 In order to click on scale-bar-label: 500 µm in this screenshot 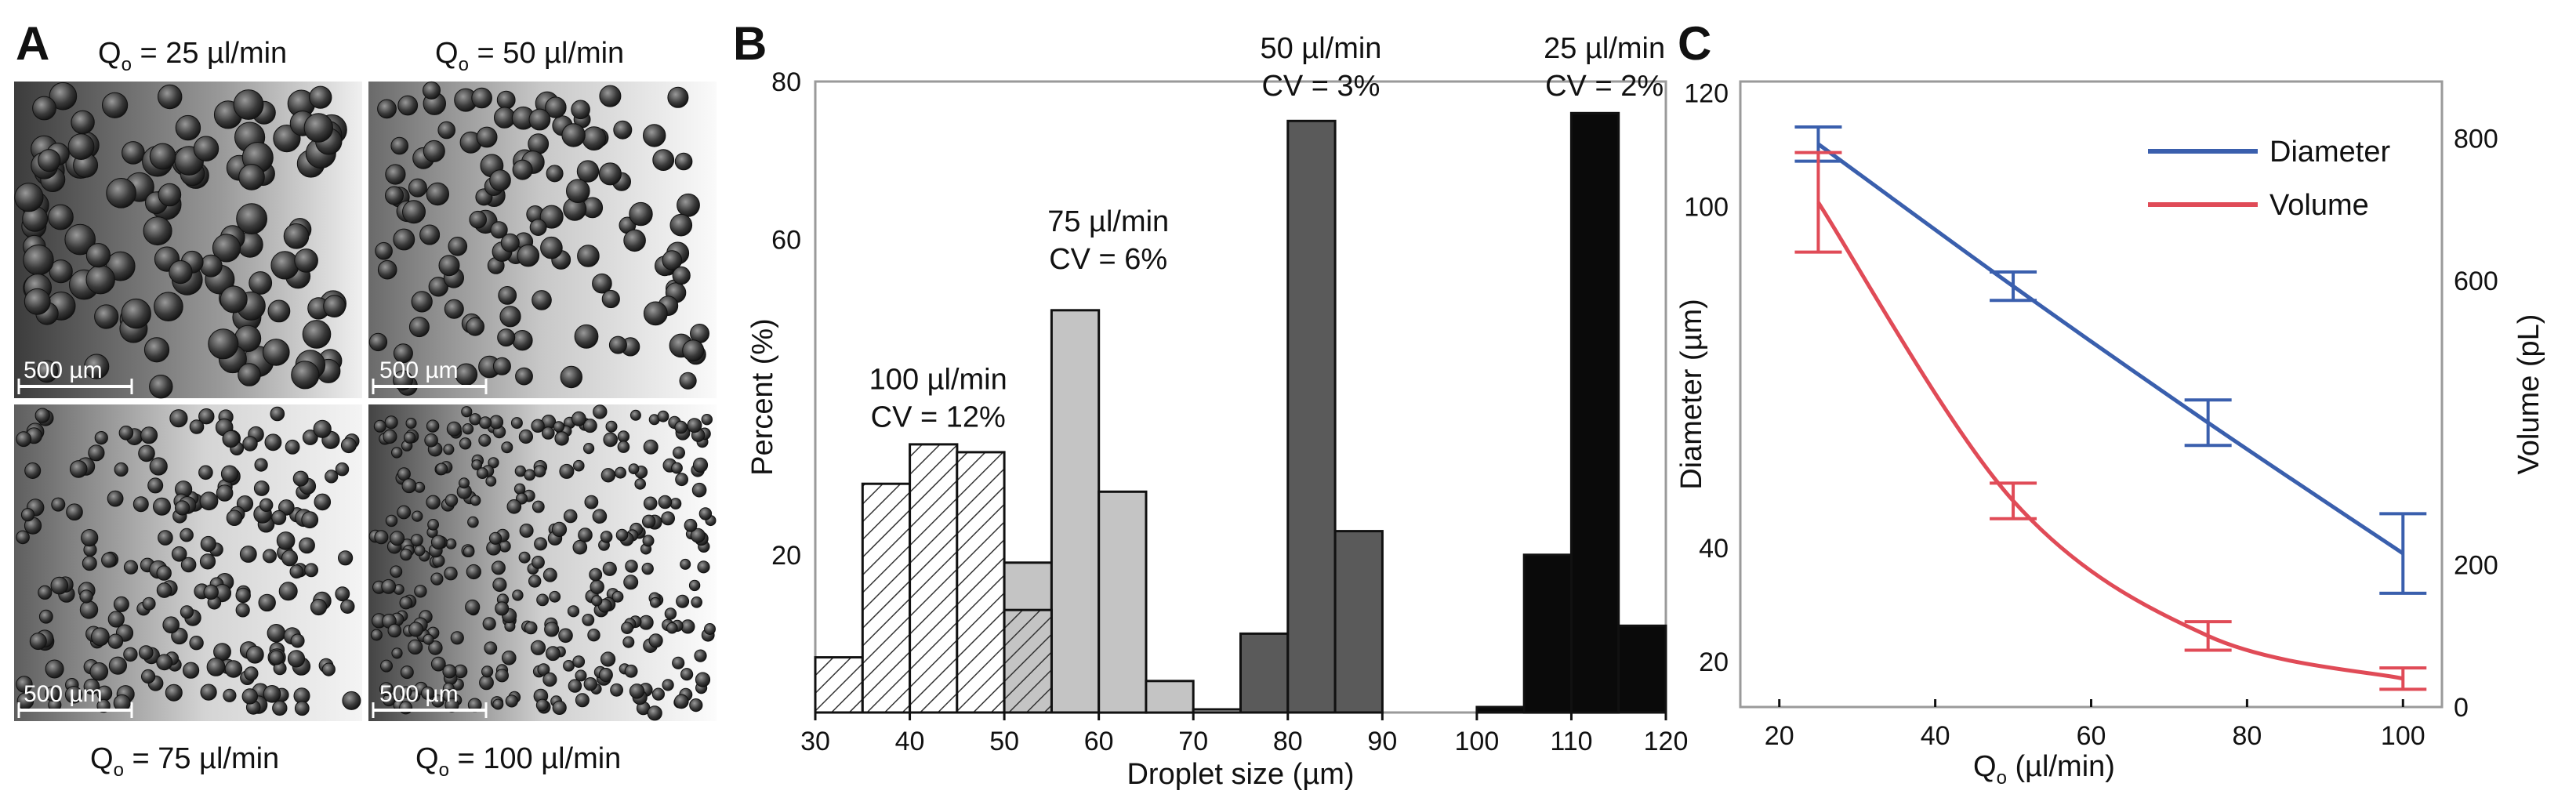, I will do `click(64, 694)`.